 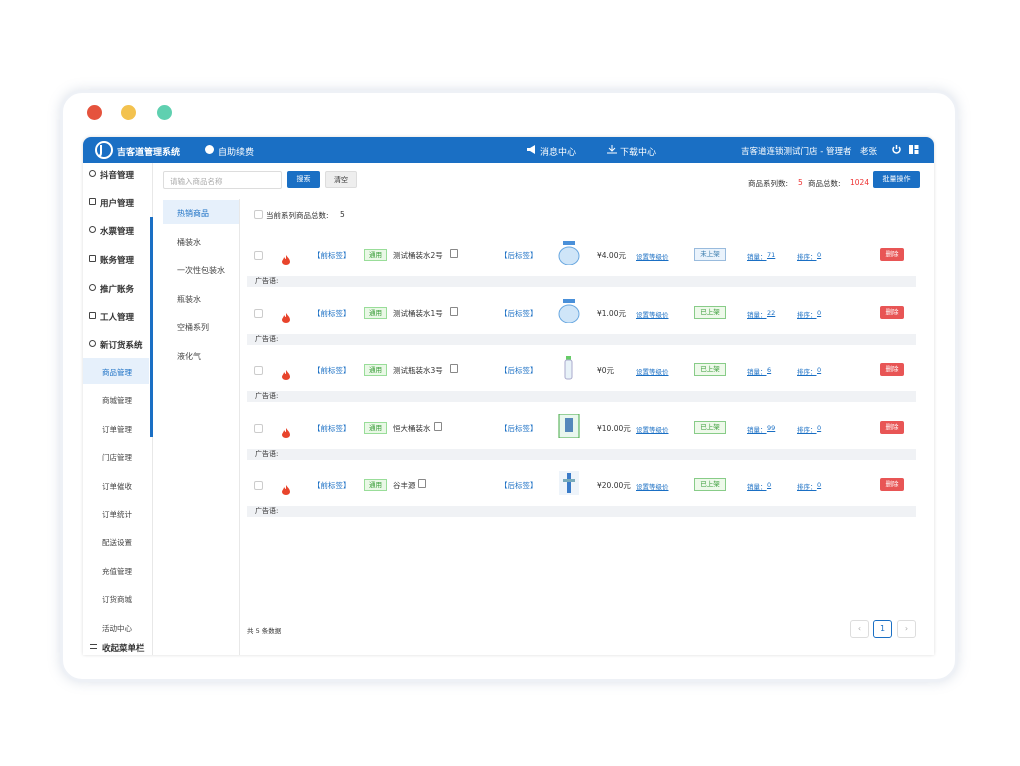 I want to click on submenu-item: 订单统计, so click(x=117, y=514).